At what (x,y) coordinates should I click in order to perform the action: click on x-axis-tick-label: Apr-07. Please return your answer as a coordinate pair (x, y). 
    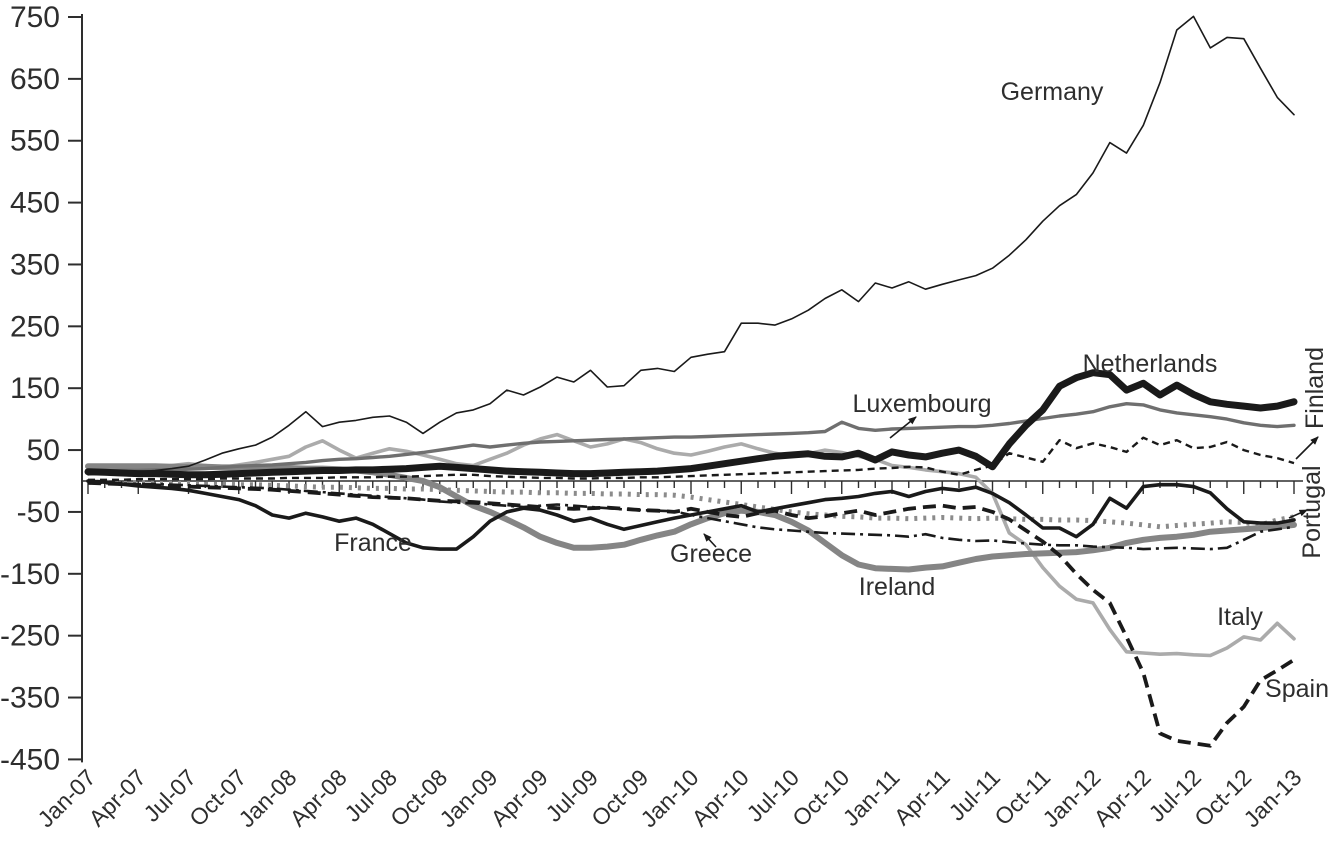
    Looking at the image, I should click on (117, 797).